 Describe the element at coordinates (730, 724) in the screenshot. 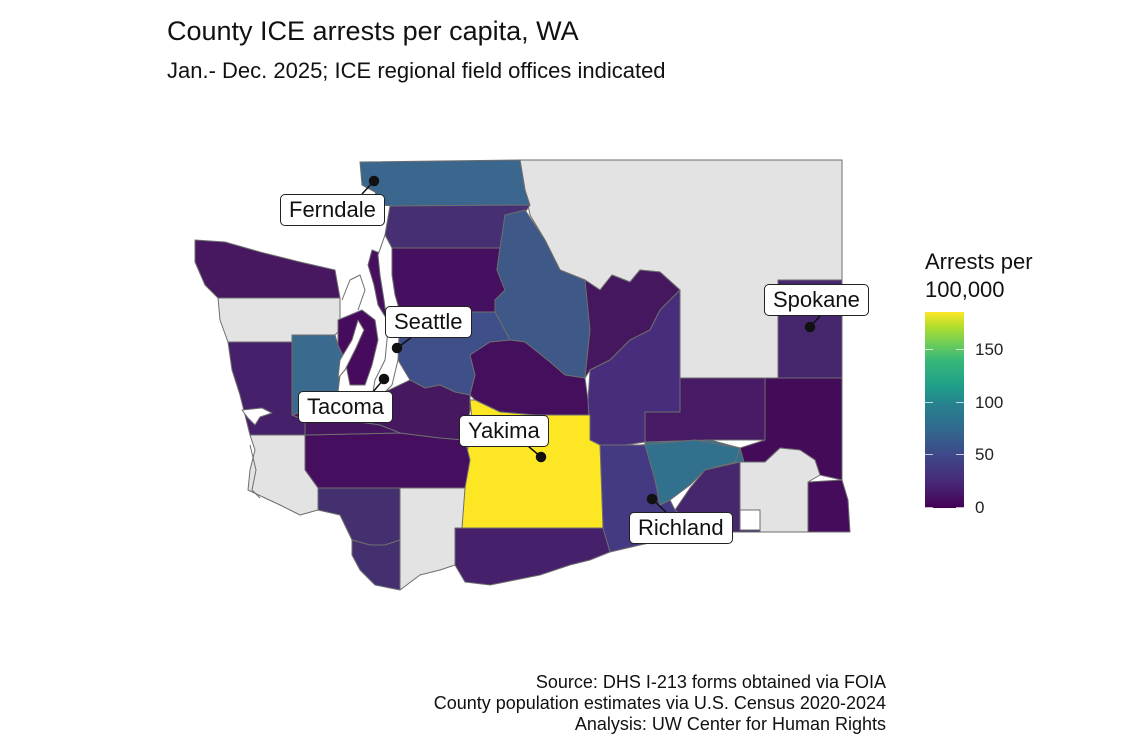

I see `caption-line-analysis: Analysis: UW Center for Human Rights` at that location.